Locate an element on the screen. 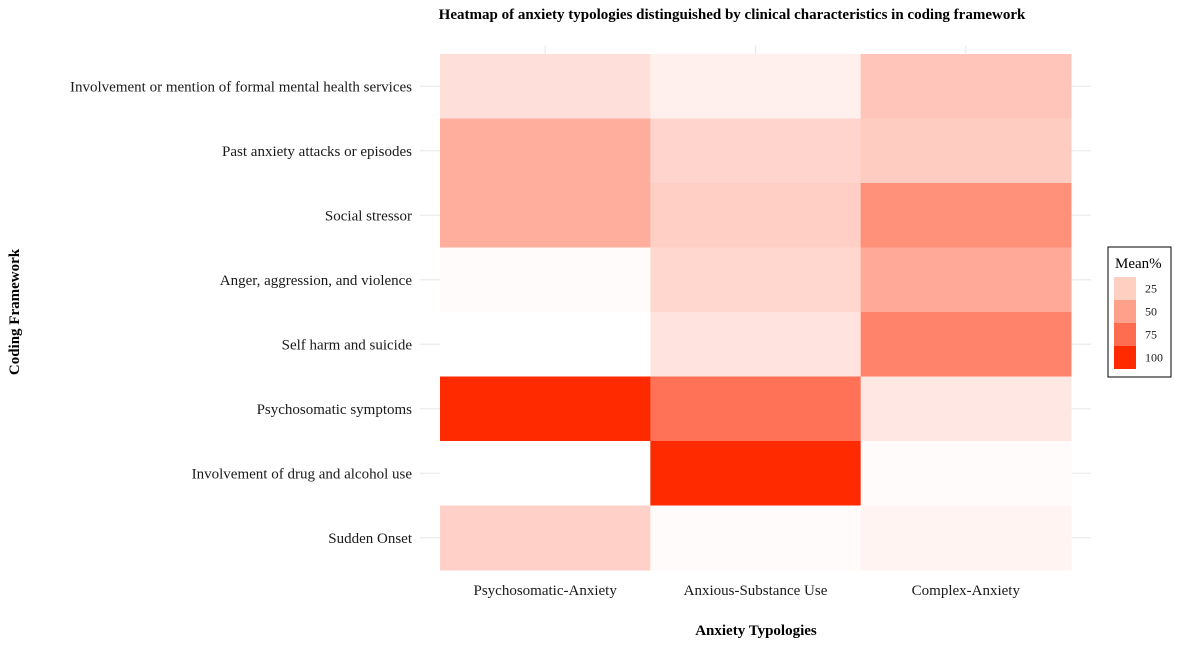 The height and width of the screenshot is (645, 1179). legend-label: 25 is located at coordinates (1151, 289).